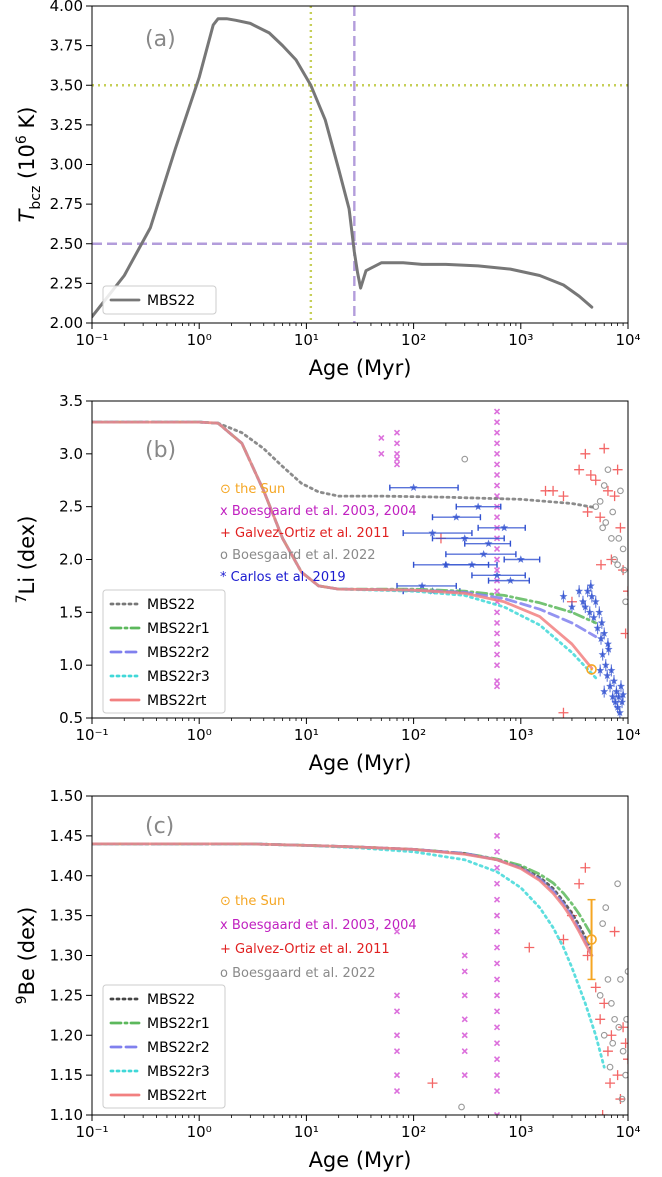 This screenshot has width=662, height=1177. What do you see at coordinates (66, 85) in the screenshot?
I see `y-tick-label: 3.50` at bounding box center [66, 85].